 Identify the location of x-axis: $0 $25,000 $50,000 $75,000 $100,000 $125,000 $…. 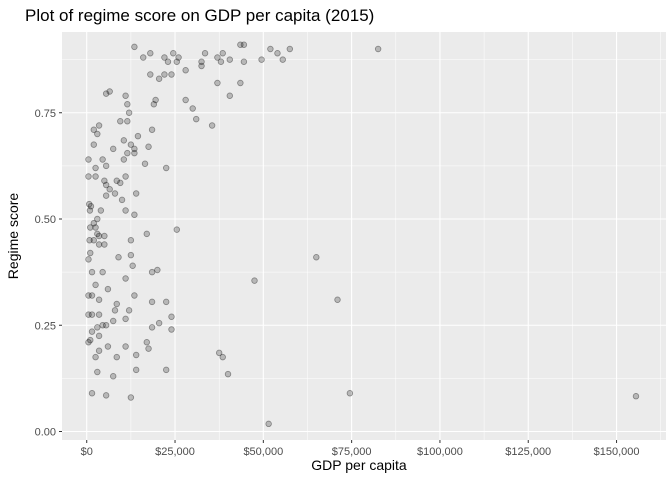
(360, 449).